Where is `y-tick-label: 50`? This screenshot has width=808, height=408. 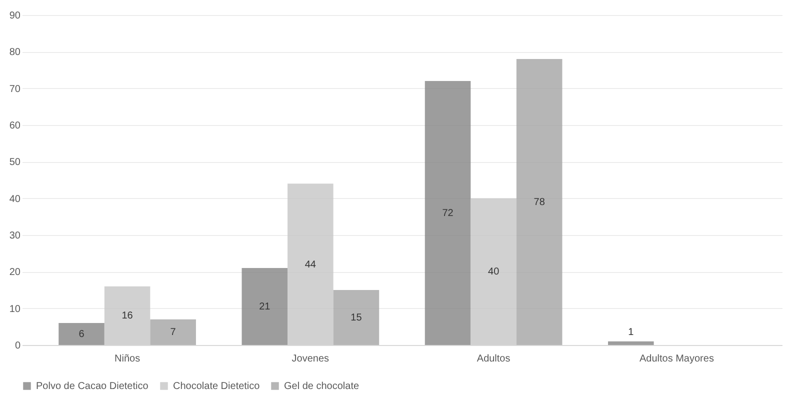
y-tick-label: 50 is located at coordinates (15, 162).